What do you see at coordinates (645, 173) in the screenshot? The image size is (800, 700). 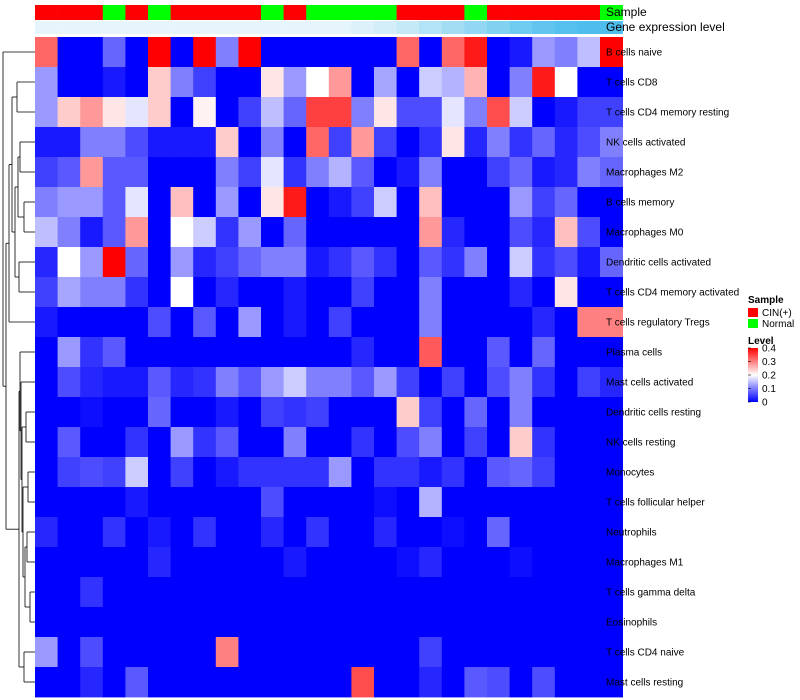 I see `row-label: Macrophages M2` at bounding box center [645, 173].